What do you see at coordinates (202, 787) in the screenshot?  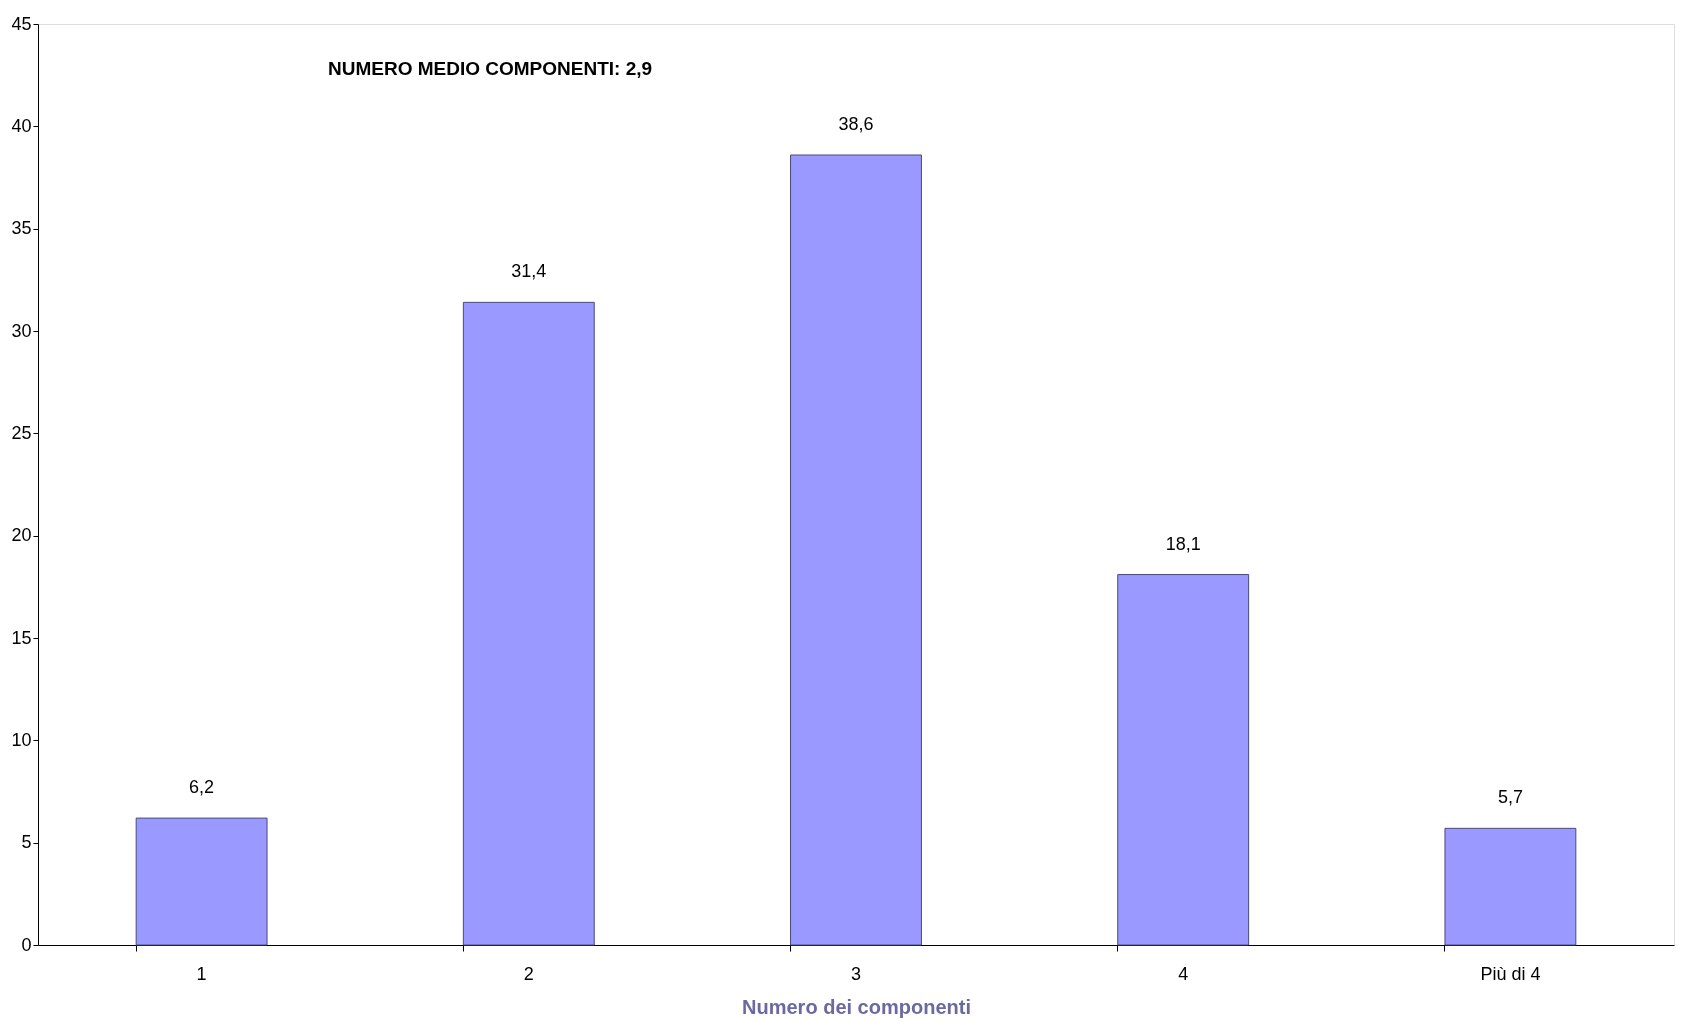 I see `data-label: 6,2` at bounding box center [202, 787].